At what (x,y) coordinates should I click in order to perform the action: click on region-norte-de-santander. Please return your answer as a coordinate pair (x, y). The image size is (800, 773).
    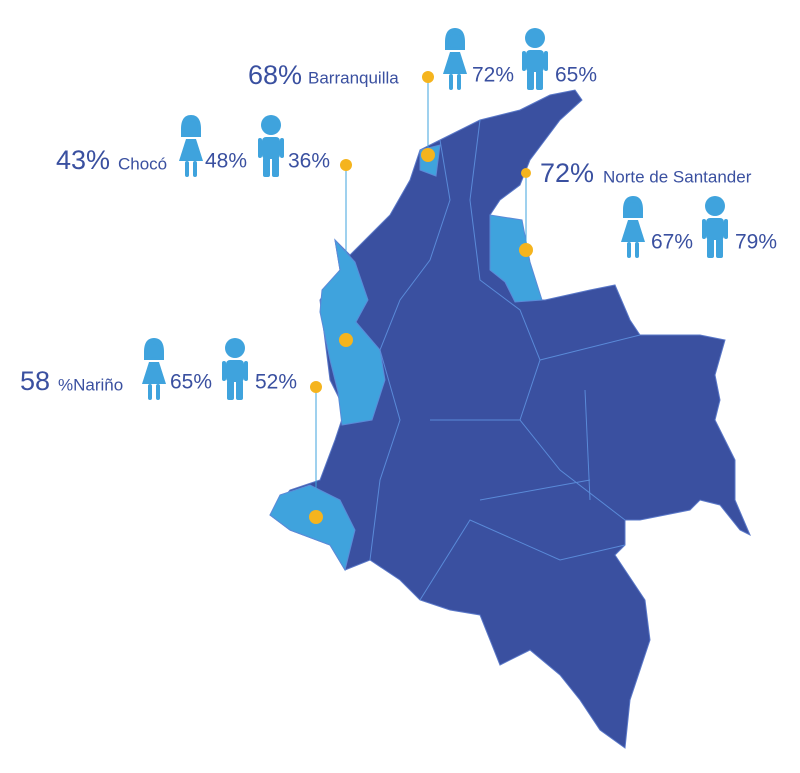
    Looking at the image, I should click on (516, 258).